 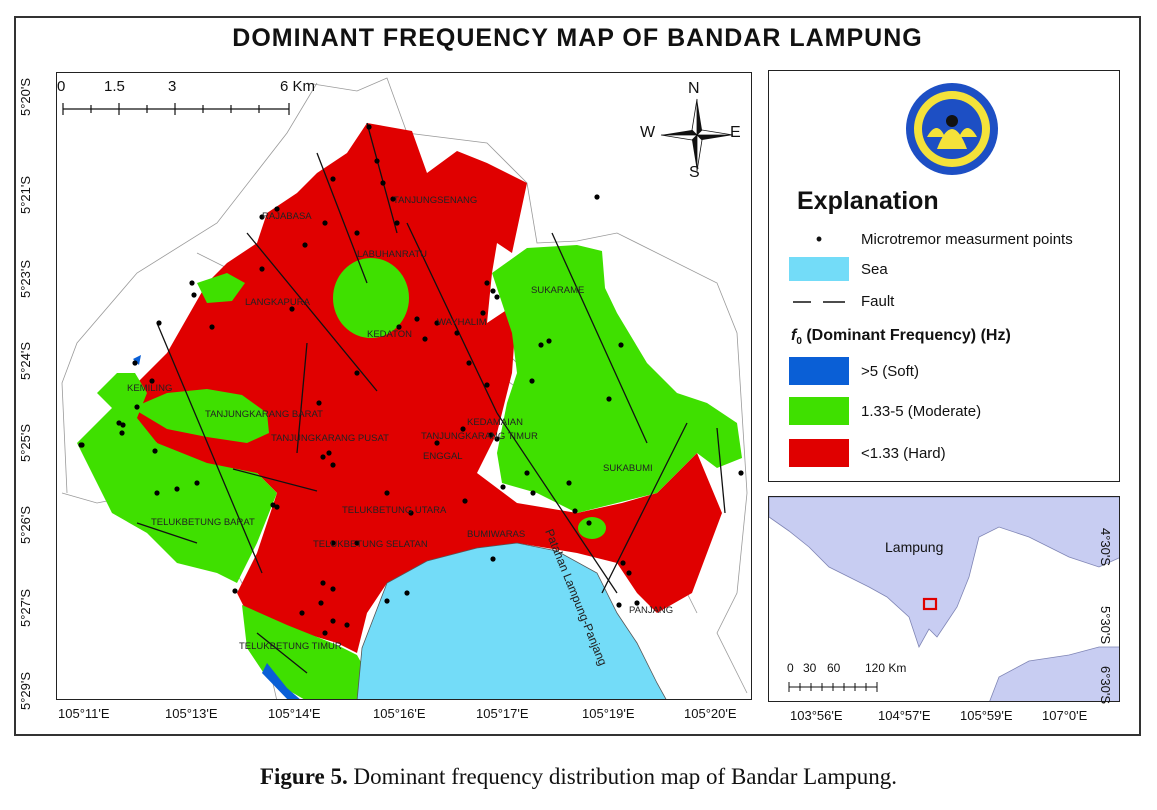 I want to click on legend-moderate-label: 1.33-5 (Moderate), so click(x=921, y=411).